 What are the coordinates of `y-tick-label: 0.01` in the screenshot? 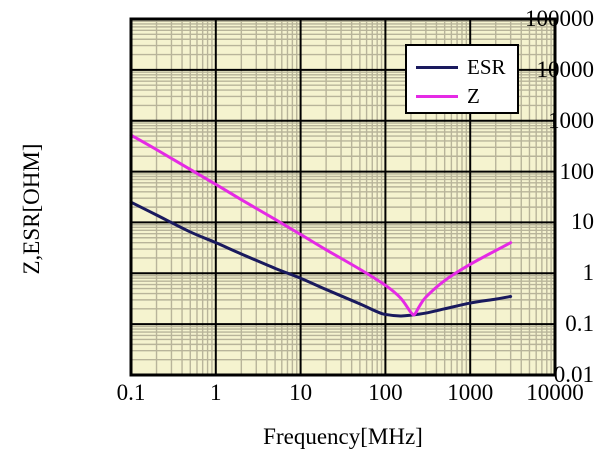 It's located at (573, 374).